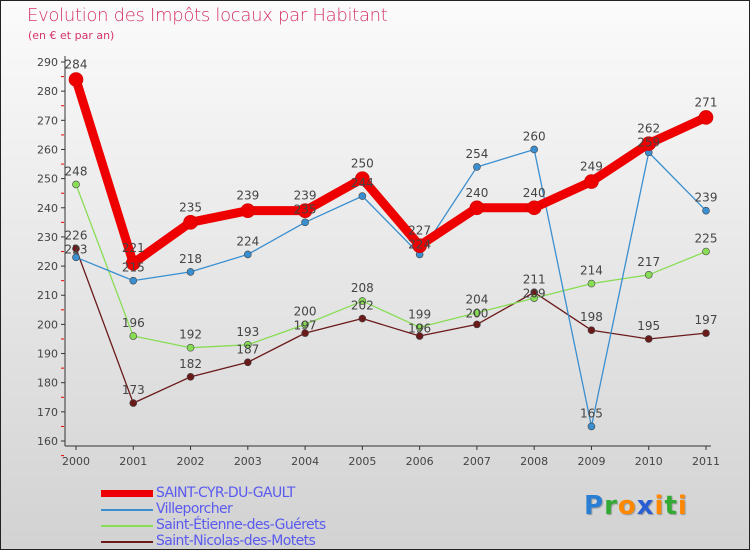 The width and height of the screenshot is (750, 550). Describe the element at coordinates (194, 509) in the screenshot. I see `legend-label: Villeporcher` at that location.